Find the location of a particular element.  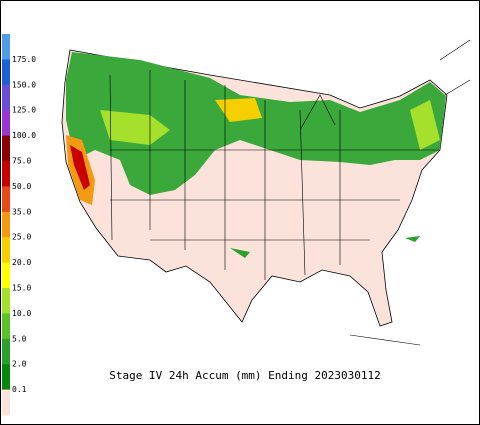

legend-label: 5.0 is located at coordinates (19, 338).